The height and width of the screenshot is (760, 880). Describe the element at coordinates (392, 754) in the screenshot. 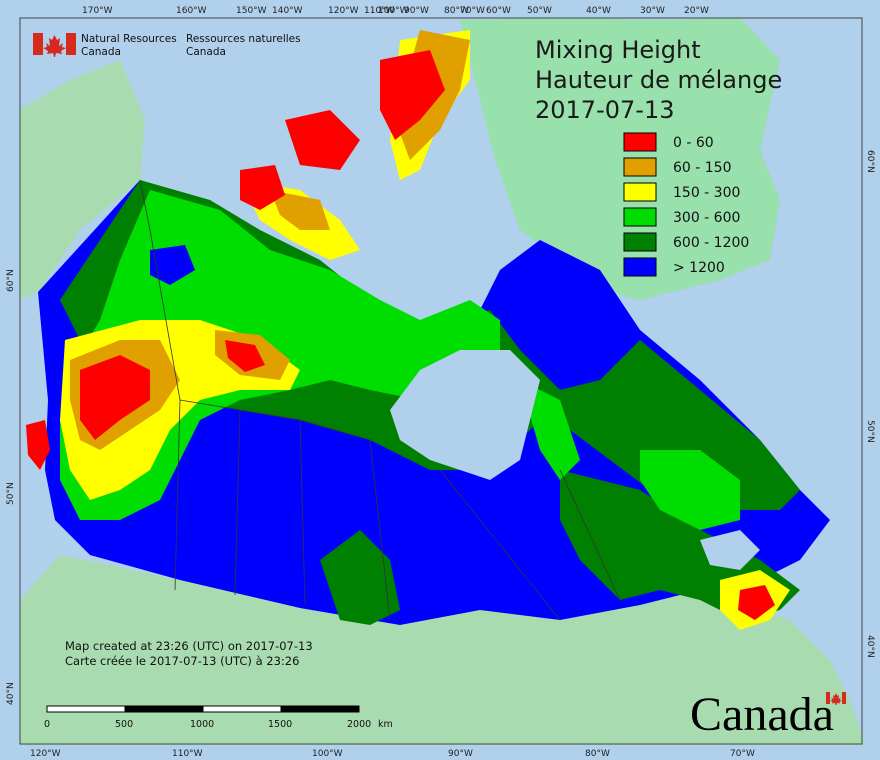

I see `graticule-bottom-labels: 120°W 110°W 100°W 90°W 80°W 70°W` at that location.